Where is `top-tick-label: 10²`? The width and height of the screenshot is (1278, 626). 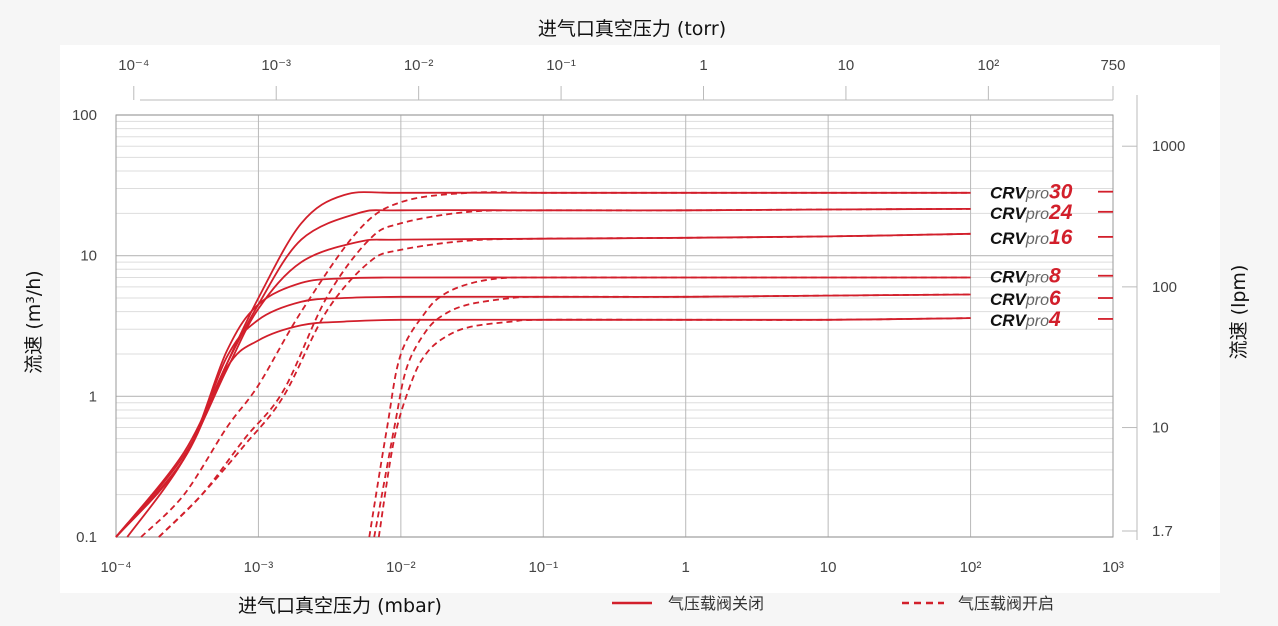
top-tick-label: 10² is located at coordinates (989, 65).